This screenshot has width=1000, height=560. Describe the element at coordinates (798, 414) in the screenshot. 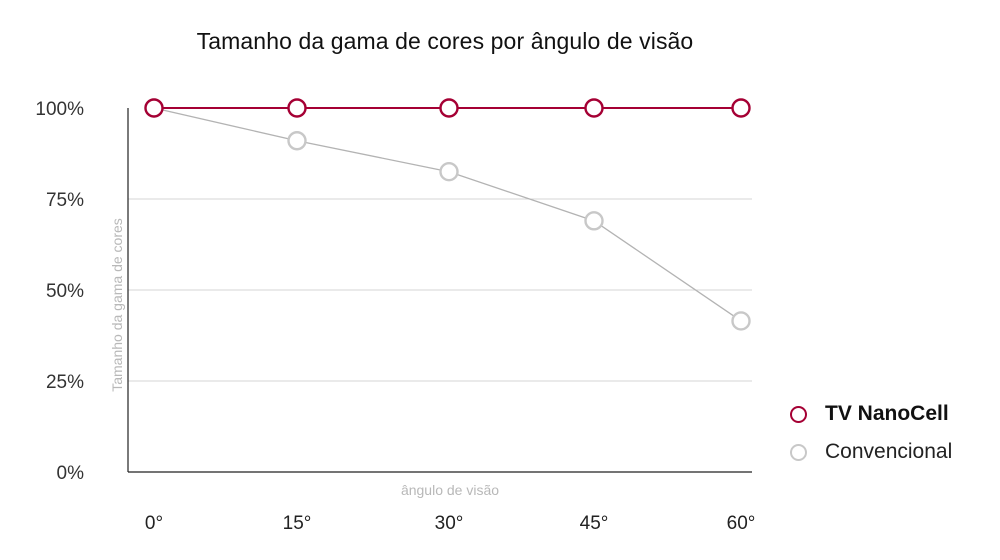

I see `legend-marker-nanocell` at that location.